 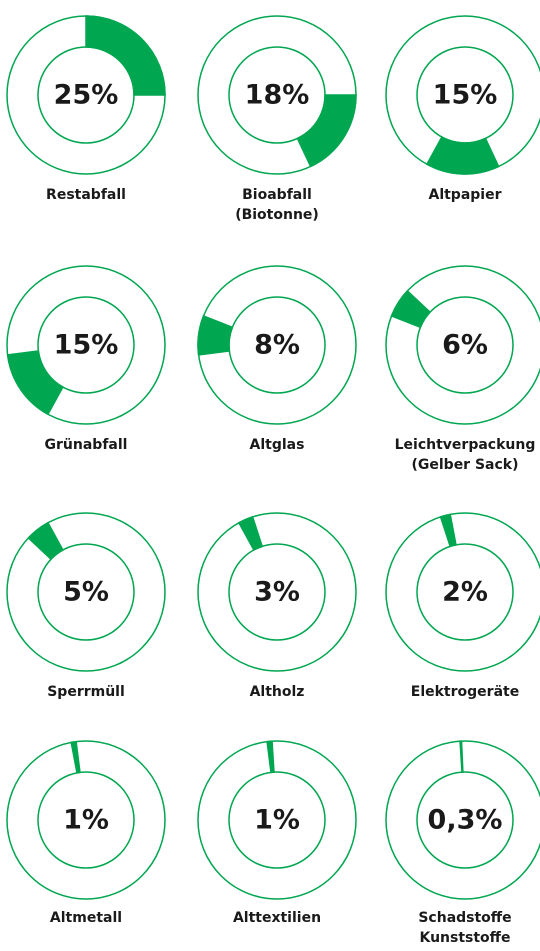 What do you see at coordinates (465, 692) in the screenshot?
I see `category-label: Elektrogeräte` at bounding box center [465, 692].